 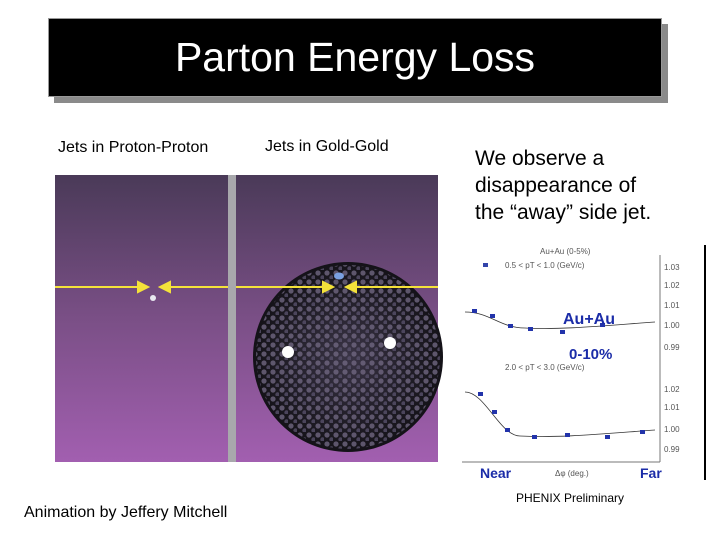 What do you see at coordinates (133, 147) in the screenshot?
I see `left-label: Jets in Proton-Proton` at bounding box center [133, 147].